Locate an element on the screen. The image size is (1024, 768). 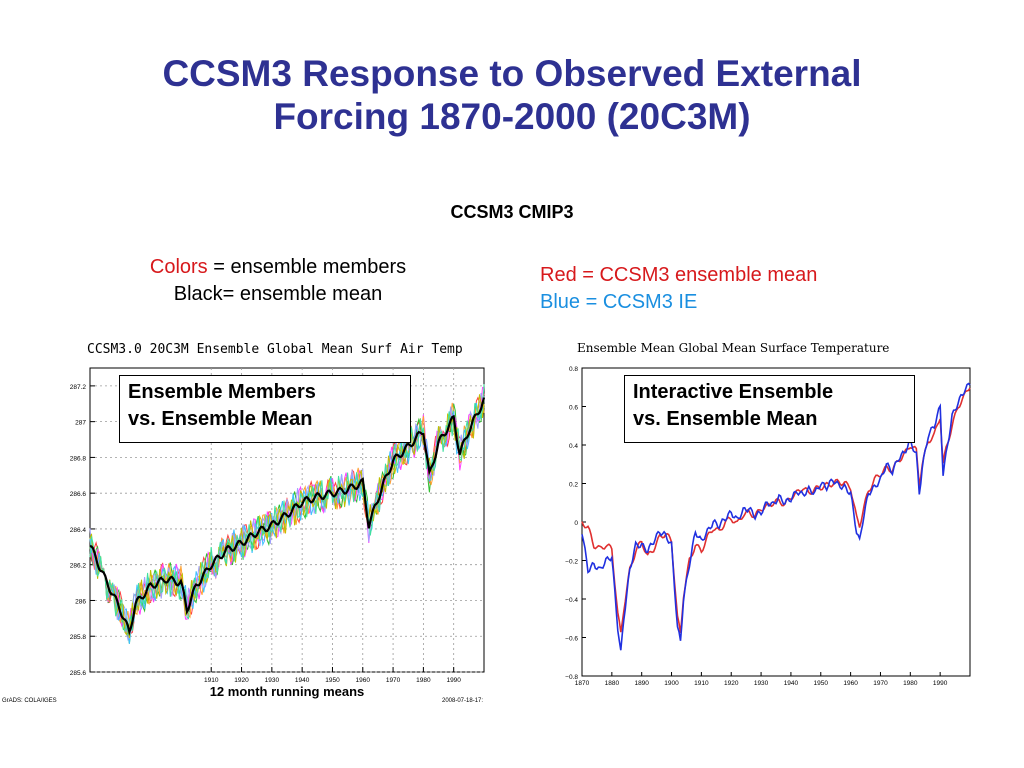
left-xtick-label: 1940 is located at coordinates (302, 680).